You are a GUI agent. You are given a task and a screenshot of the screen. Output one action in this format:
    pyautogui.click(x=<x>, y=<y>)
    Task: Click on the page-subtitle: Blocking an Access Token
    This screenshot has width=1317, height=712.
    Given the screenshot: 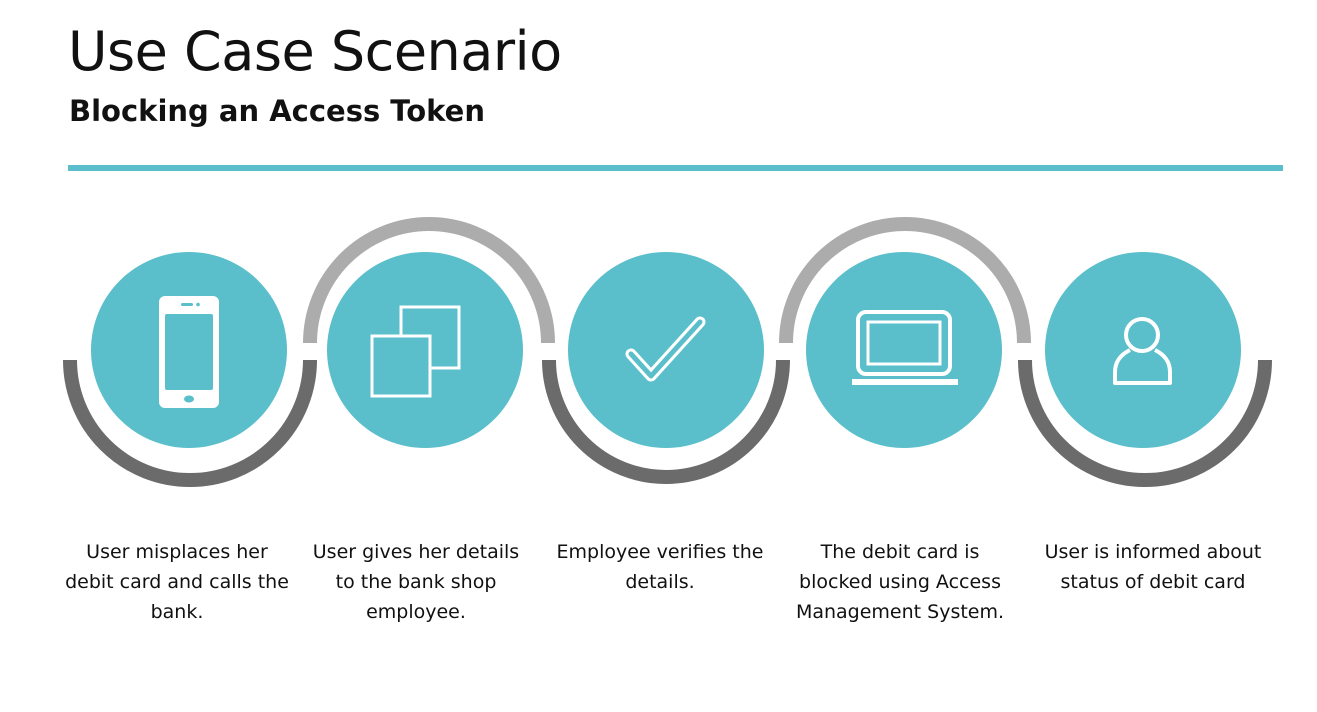 What is the action you would take?
    pyautogui.click(x=277, y=111)
    